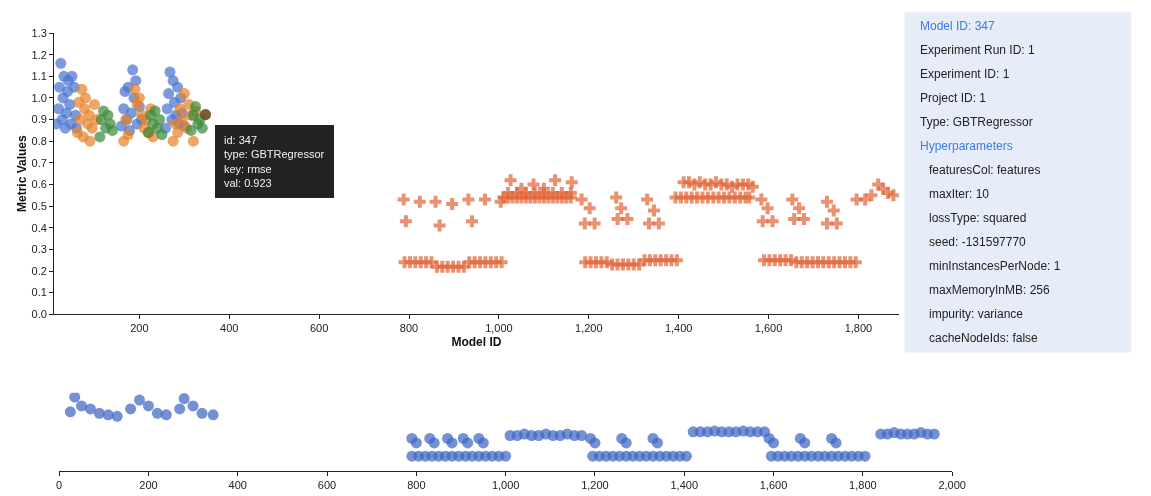 The height and width of the screenshot is (496, 1151). What do you see at coordinates (984, 338) in the screenshot?
I see `text: cacheNodeIds: false` at bounding box center [984, 338].